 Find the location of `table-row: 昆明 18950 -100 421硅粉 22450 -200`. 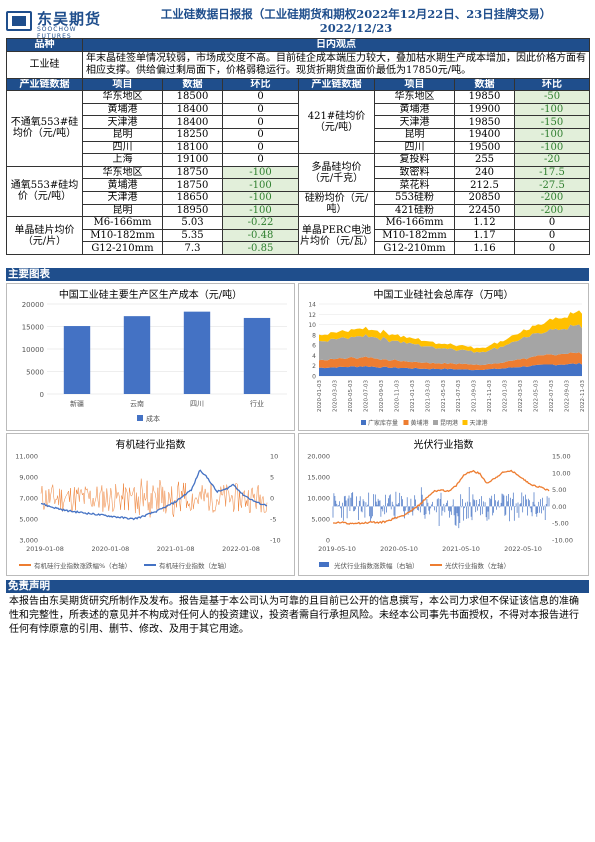

table-row: 昆明 18950 -100 421硅粉 22450 -200 is located at coordinates (299, 210).